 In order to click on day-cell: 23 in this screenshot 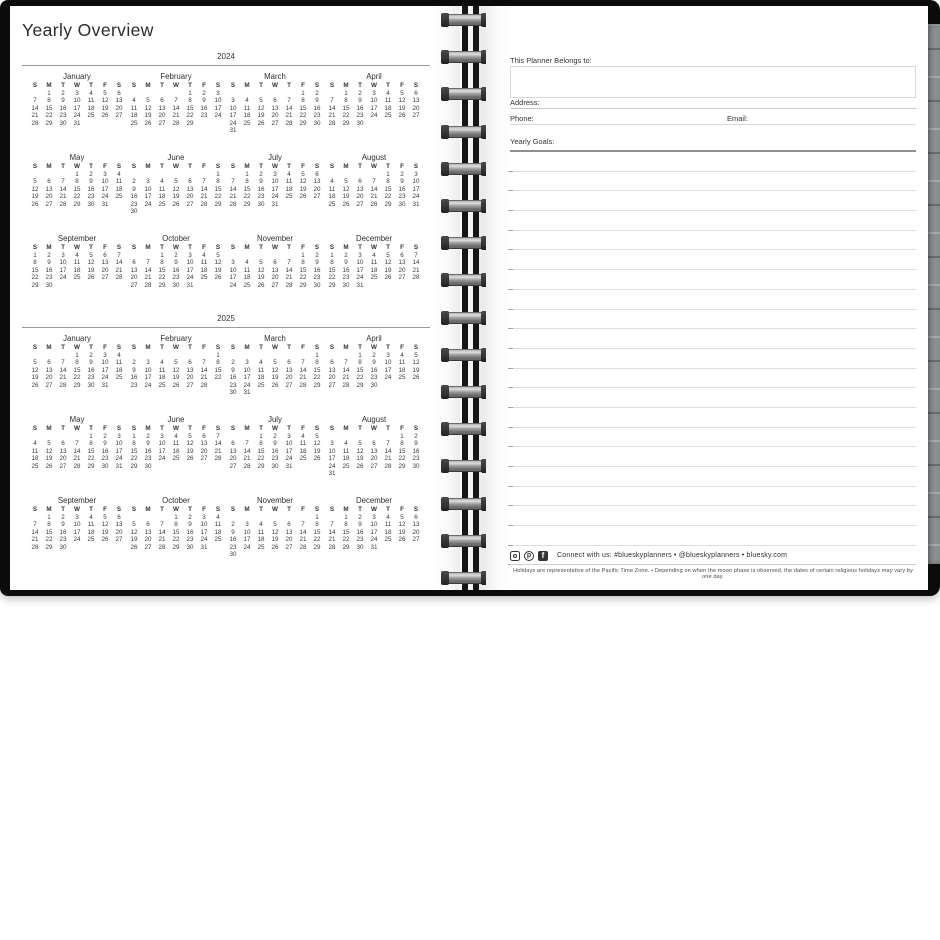, I will do `click(134, 204)`.